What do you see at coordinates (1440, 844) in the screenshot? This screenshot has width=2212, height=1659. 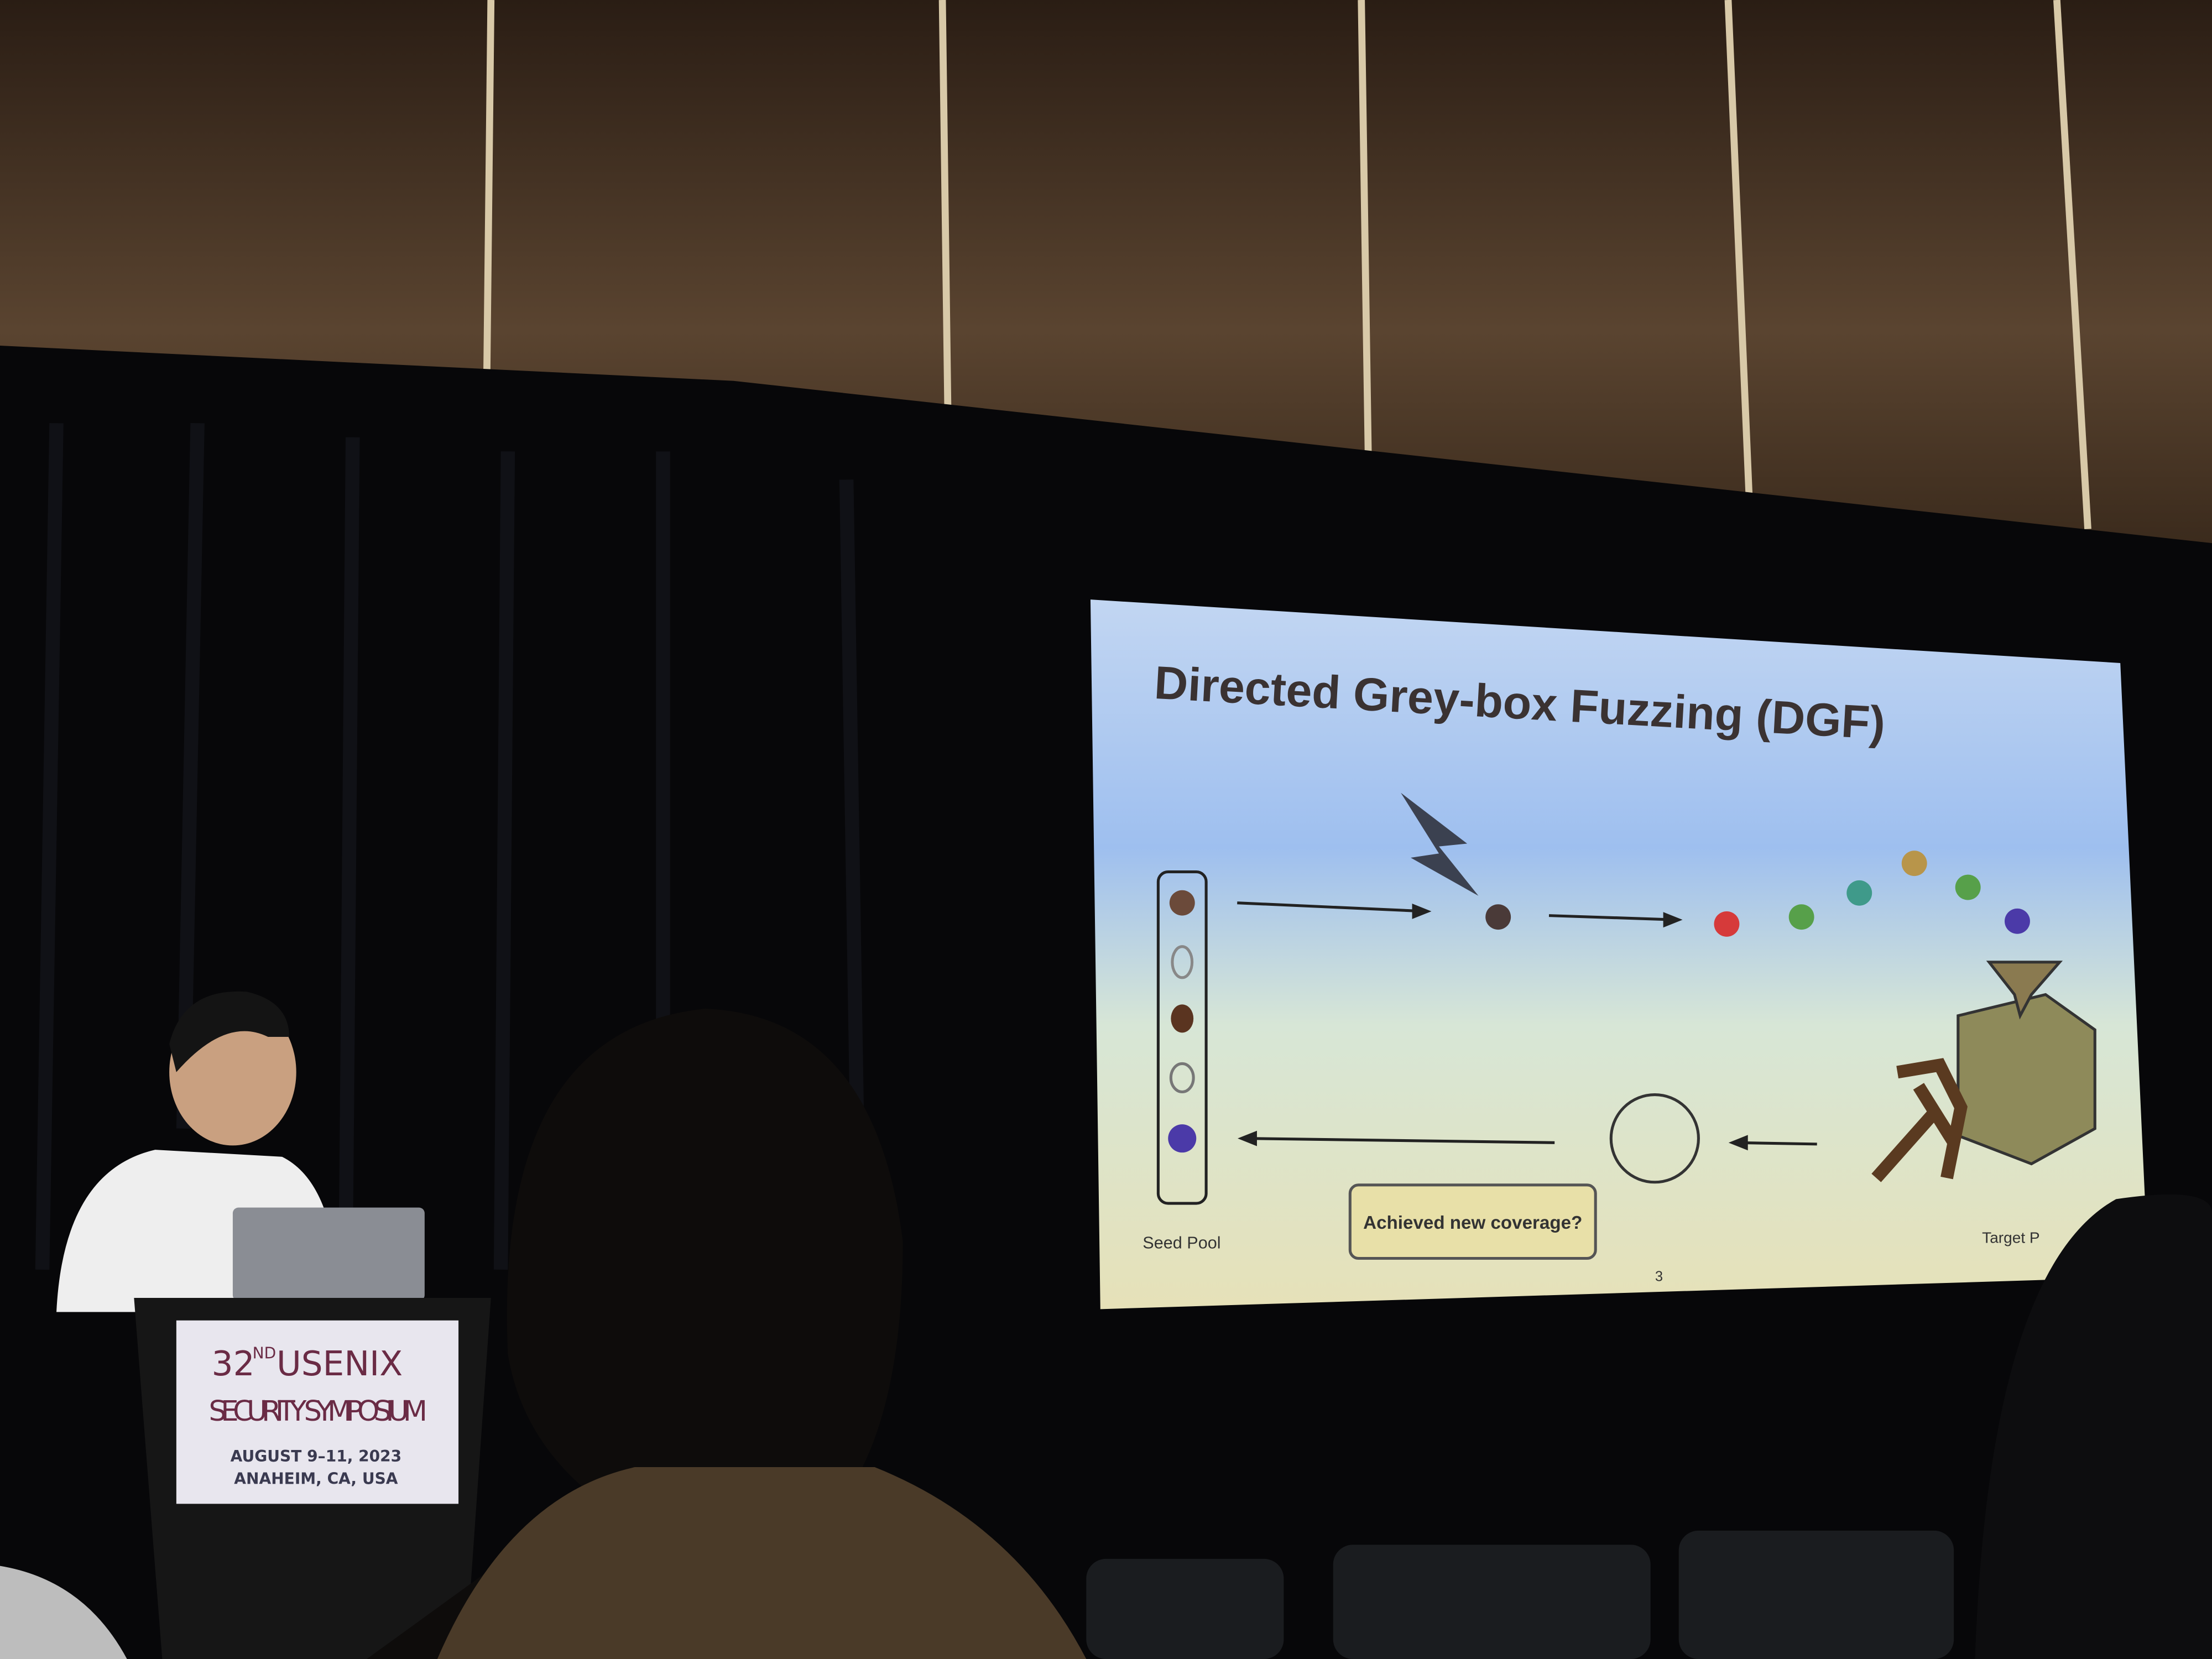 I see `lightning` at bounding box center [1440, 844].